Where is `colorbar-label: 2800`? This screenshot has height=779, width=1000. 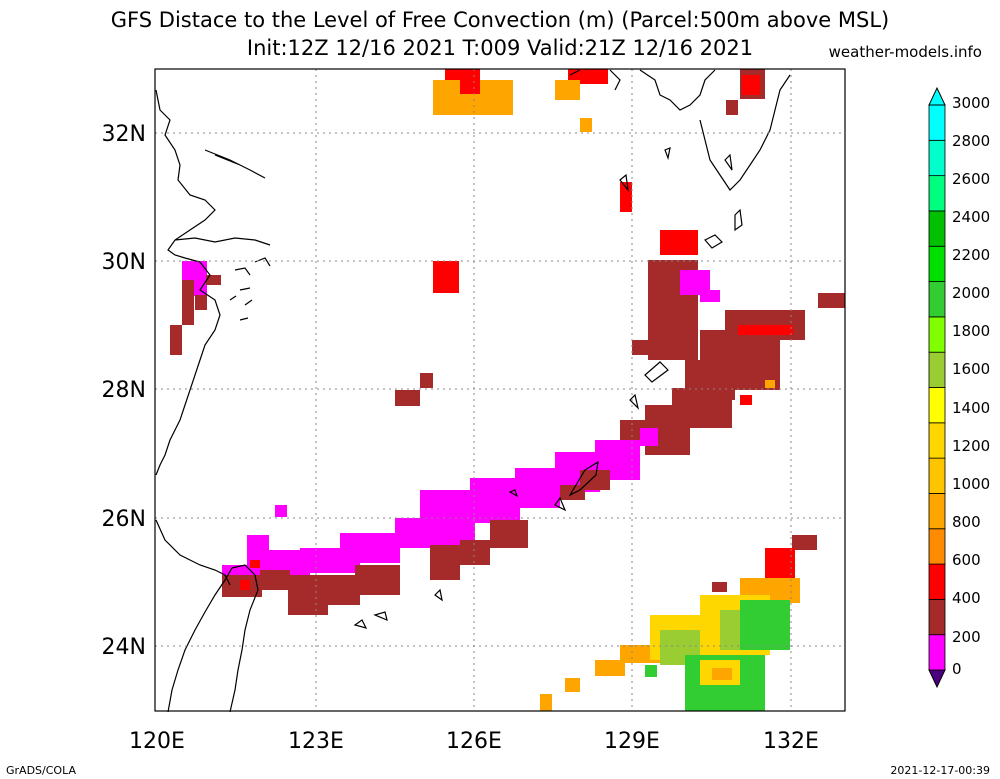 colorbar-label: 2800 is located at coordinates (971, 141).